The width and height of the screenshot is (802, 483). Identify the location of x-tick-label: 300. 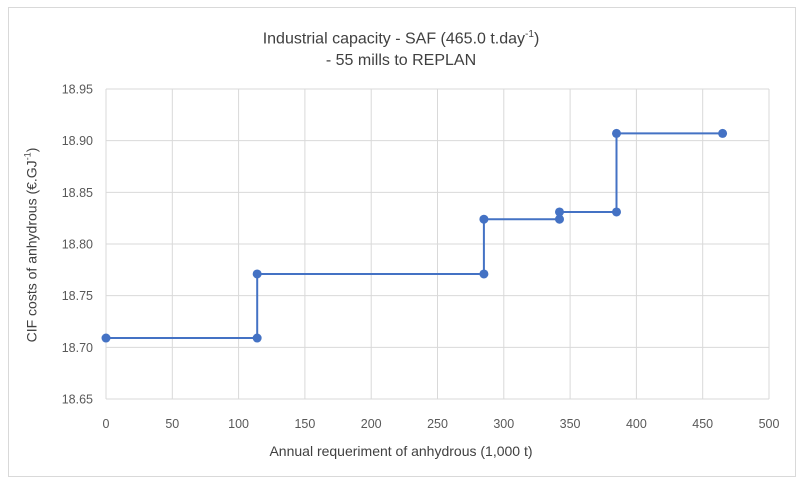
(503, 424).